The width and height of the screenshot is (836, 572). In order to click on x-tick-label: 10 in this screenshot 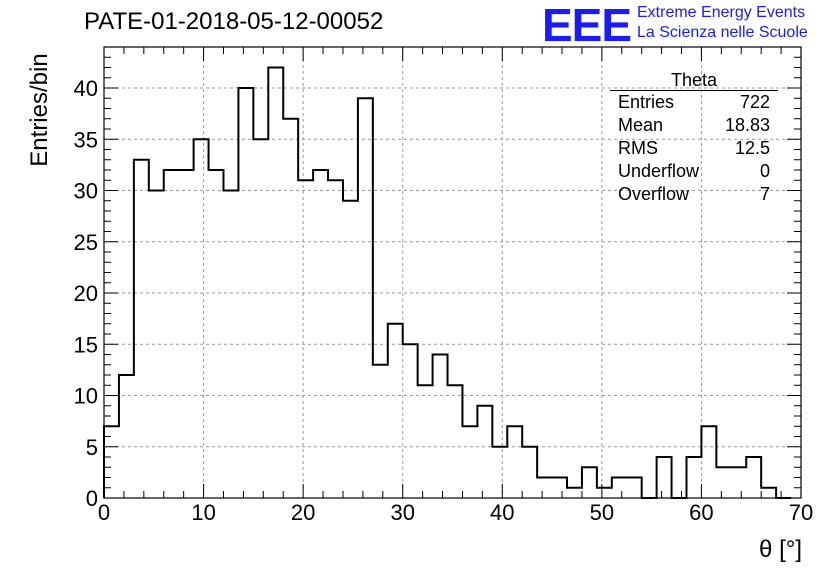, I will do `click(203, 512)`.